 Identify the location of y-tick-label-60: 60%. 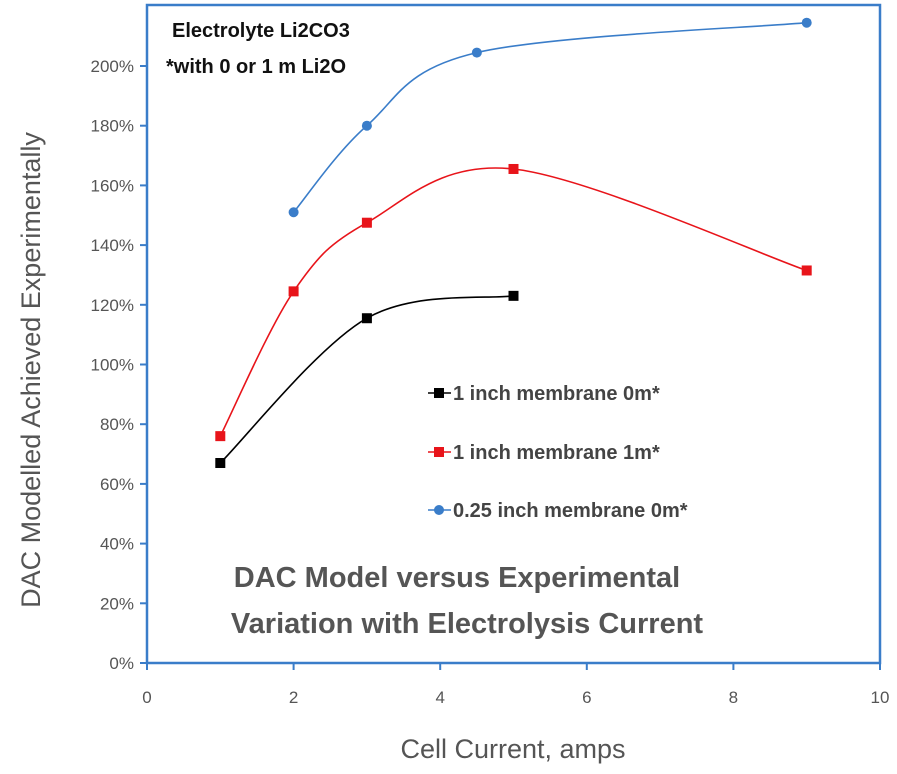
(117, 484).